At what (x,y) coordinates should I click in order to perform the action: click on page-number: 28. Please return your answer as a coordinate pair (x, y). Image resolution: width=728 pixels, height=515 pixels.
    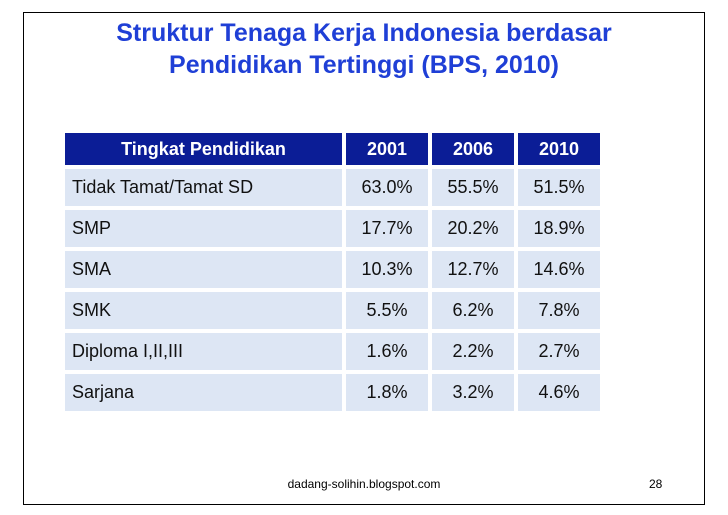
    Looking at the image, I should click on (656, 484).